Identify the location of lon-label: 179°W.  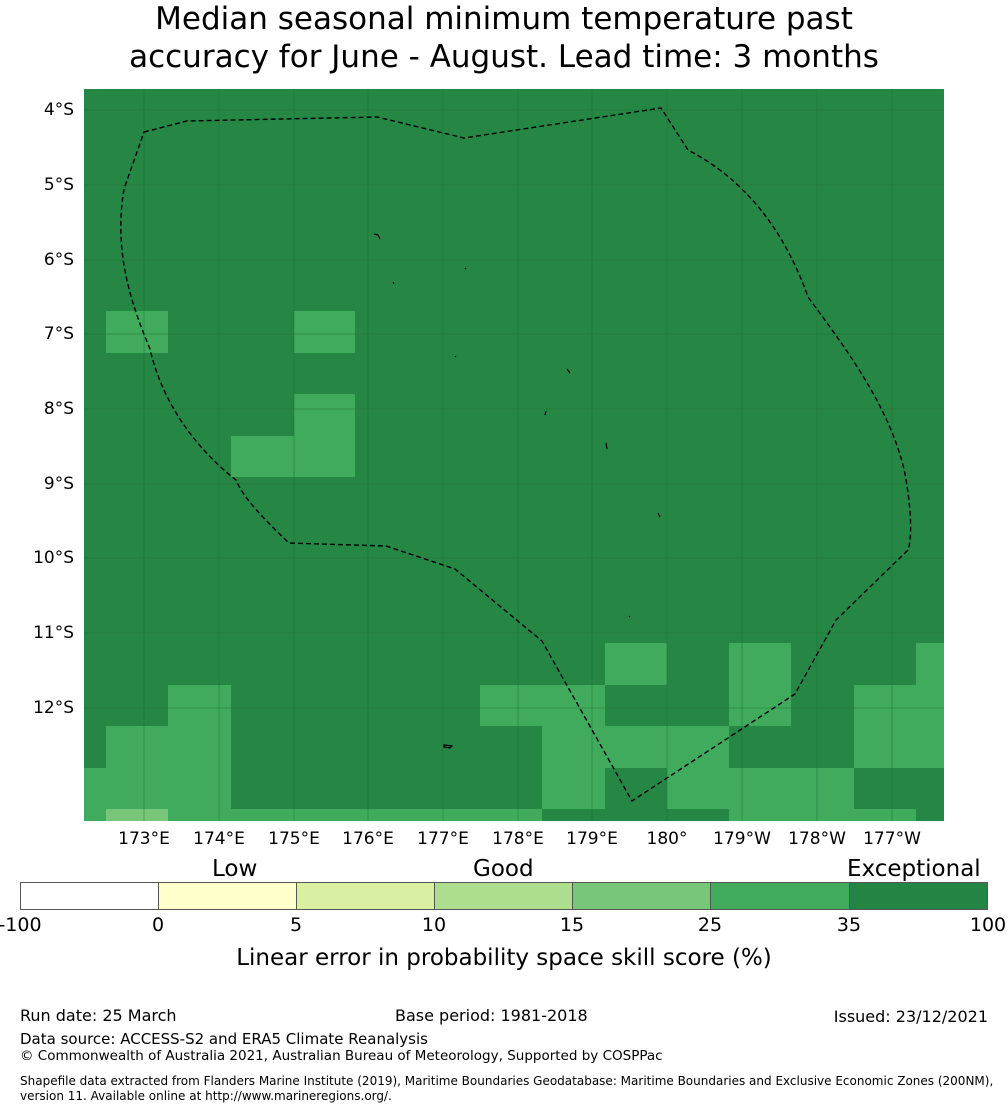
(742, 839).